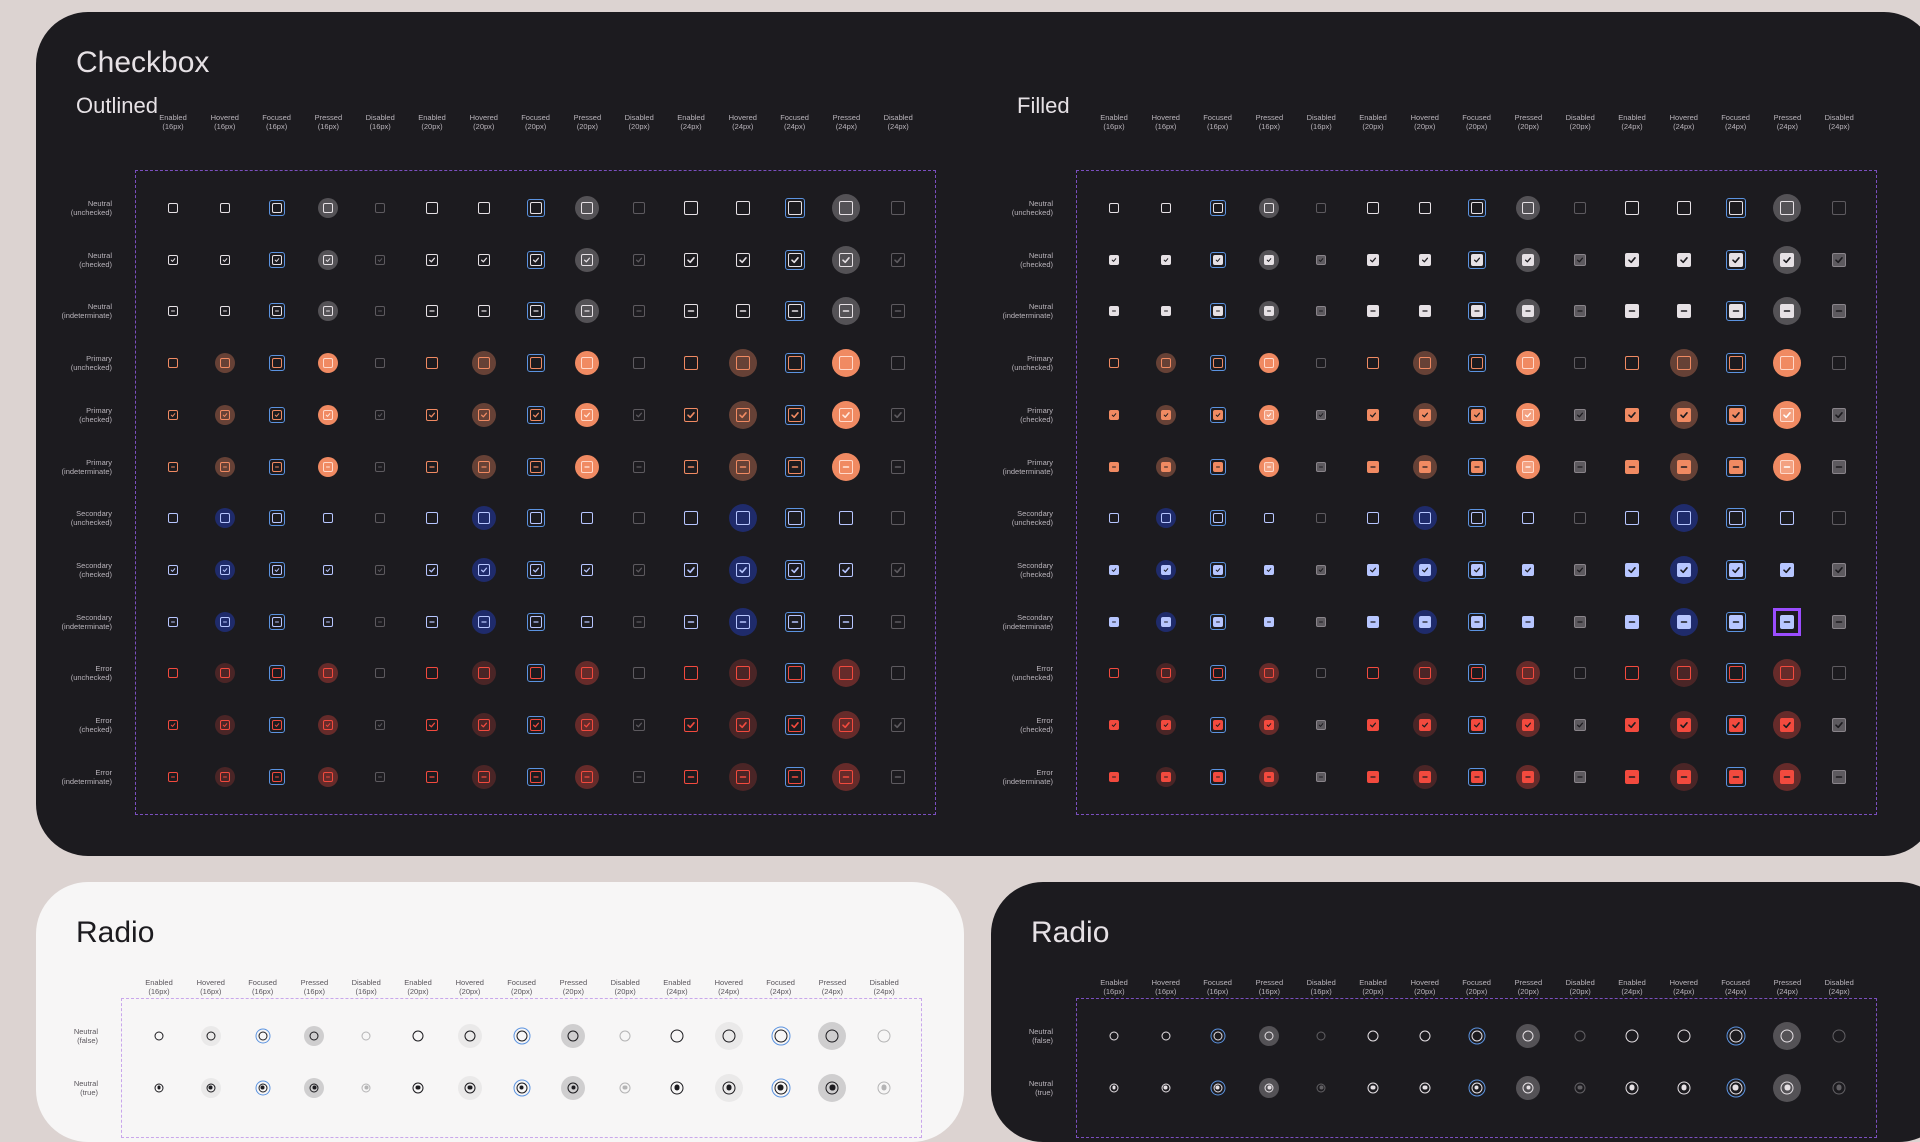 The image size is (1920, 1142). I want to click on radio-light-column-header: Hovered (24px), so click(729, 987).